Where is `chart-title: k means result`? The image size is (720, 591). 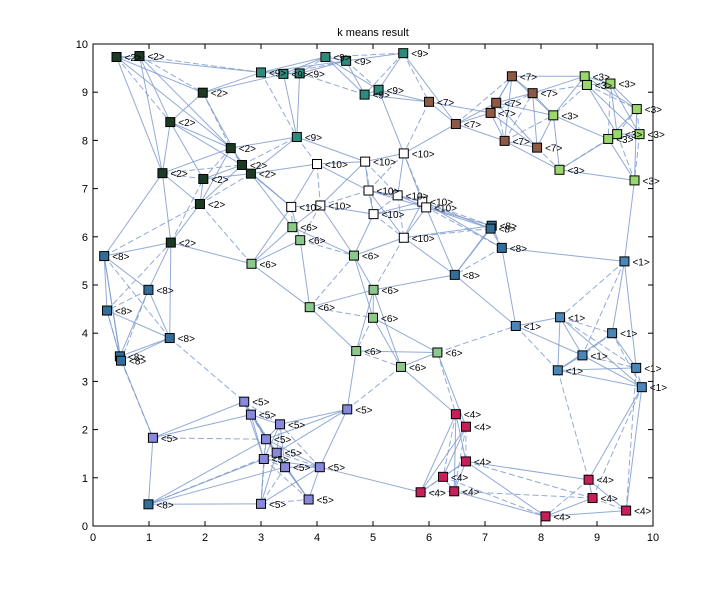 chart-title: k means result is located at coordinates (373, 33).